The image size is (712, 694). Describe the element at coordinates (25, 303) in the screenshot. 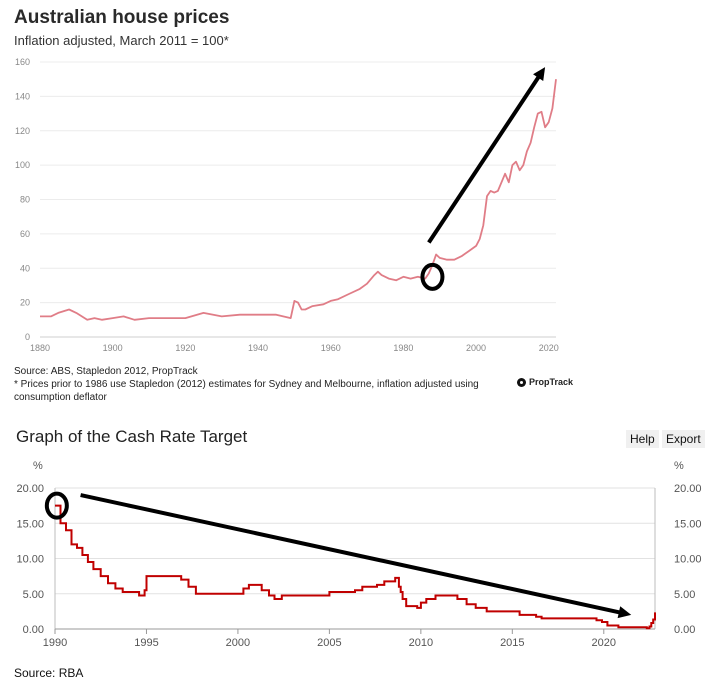

I see `chart1-y-tick: 20` at that location.